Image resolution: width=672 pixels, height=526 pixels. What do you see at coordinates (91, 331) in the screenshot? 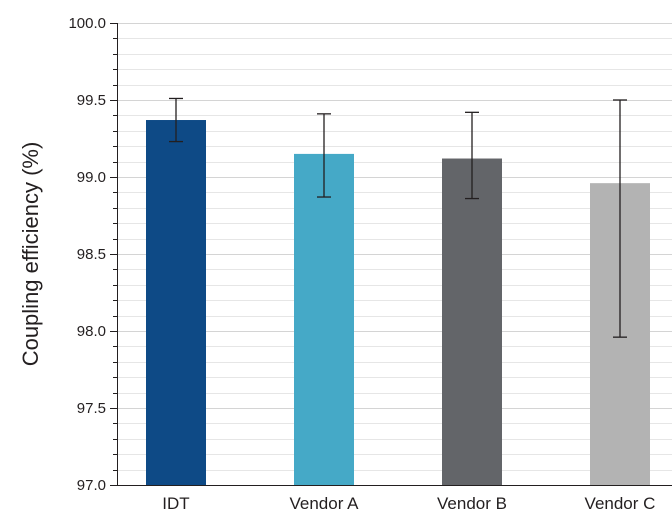
I see `y-tick-label: 98.0` at bounding box center [91, 331].